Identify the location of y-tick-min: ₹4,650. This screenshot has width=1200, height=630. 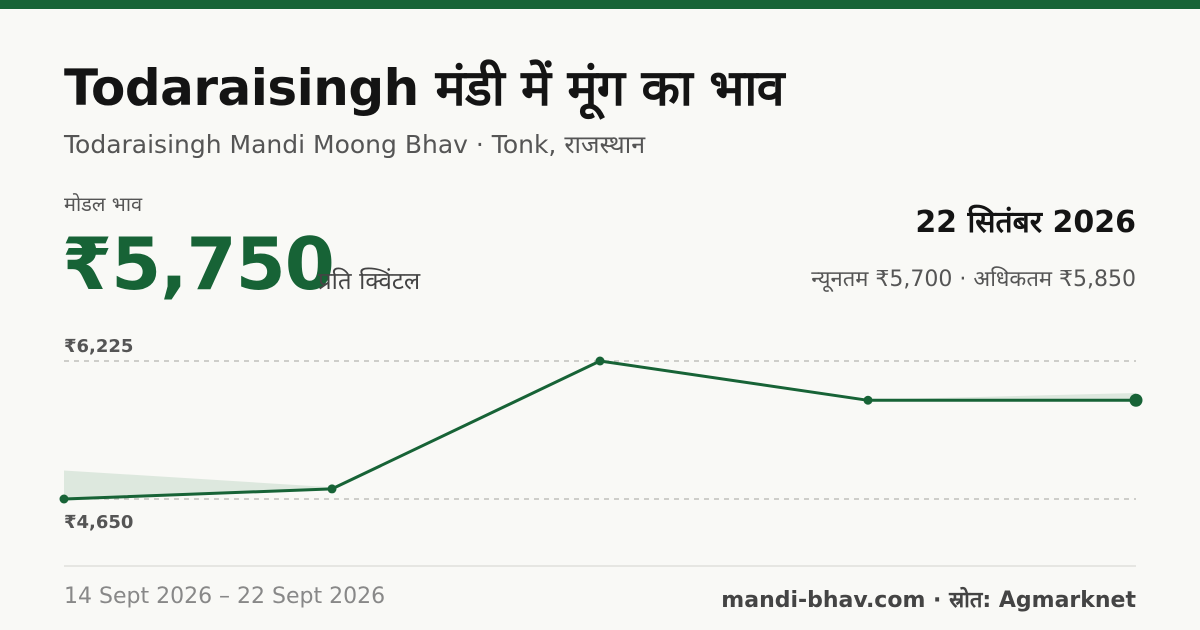
(98, 522).